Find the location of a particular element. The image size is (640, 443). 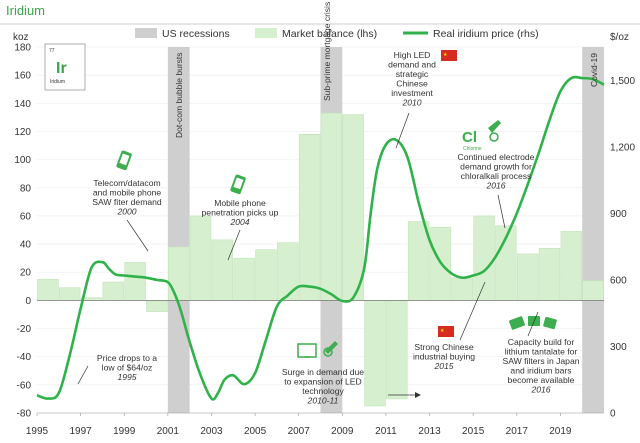

annotation-text-line: investment is located at coordinates (412, 93).